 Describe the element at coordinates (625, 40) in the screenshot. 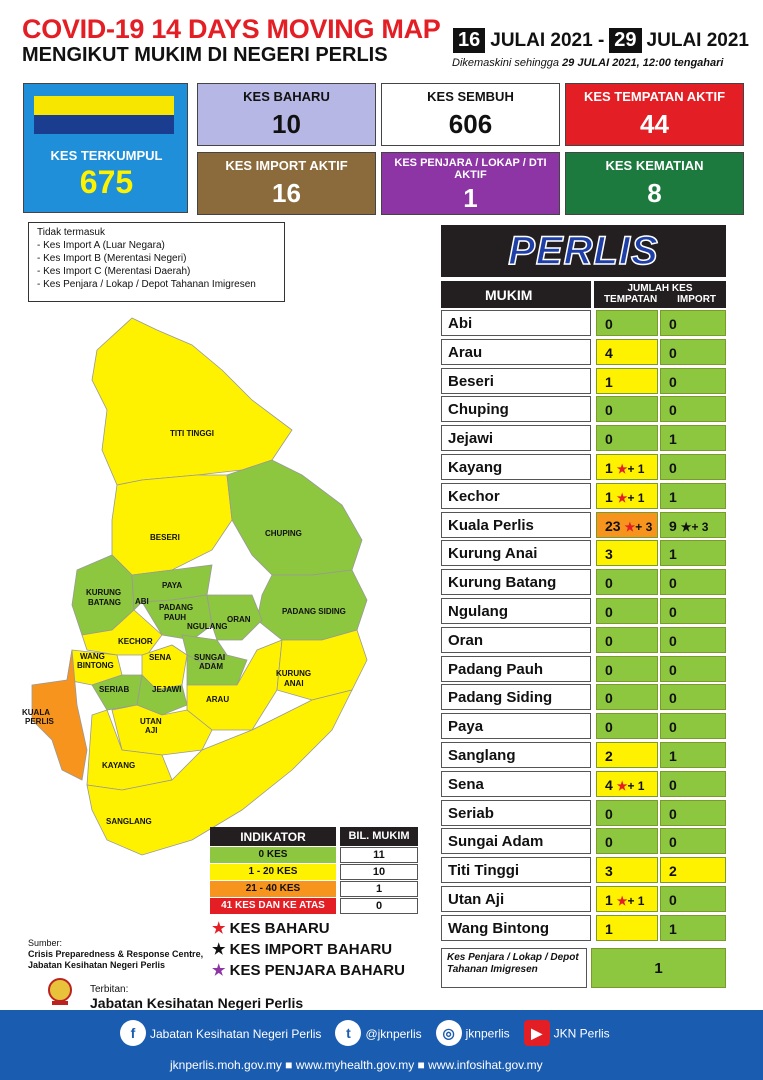

I see `date-end-day: 29` at that location.